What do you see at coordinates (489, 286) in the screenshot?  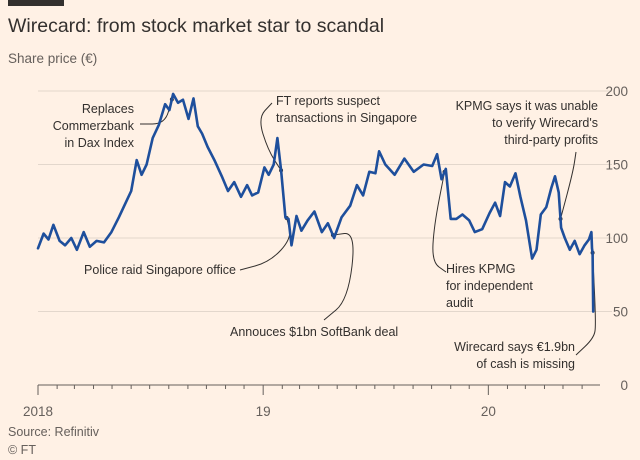 I see `annotation-label: Hires KPMG for independent audit` at bounding box center [489, 286].